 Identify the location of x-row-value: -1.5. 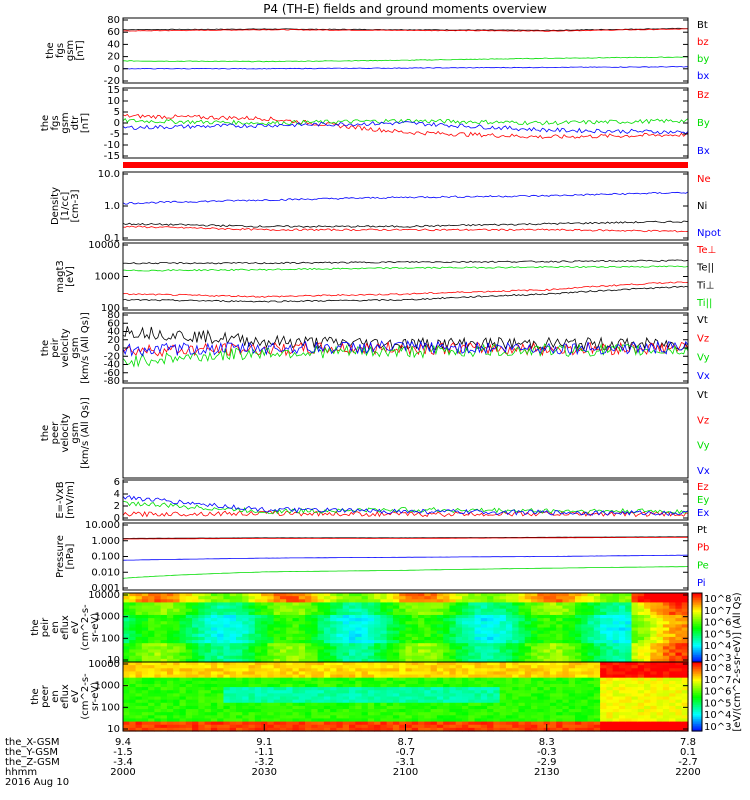
(123, 752).